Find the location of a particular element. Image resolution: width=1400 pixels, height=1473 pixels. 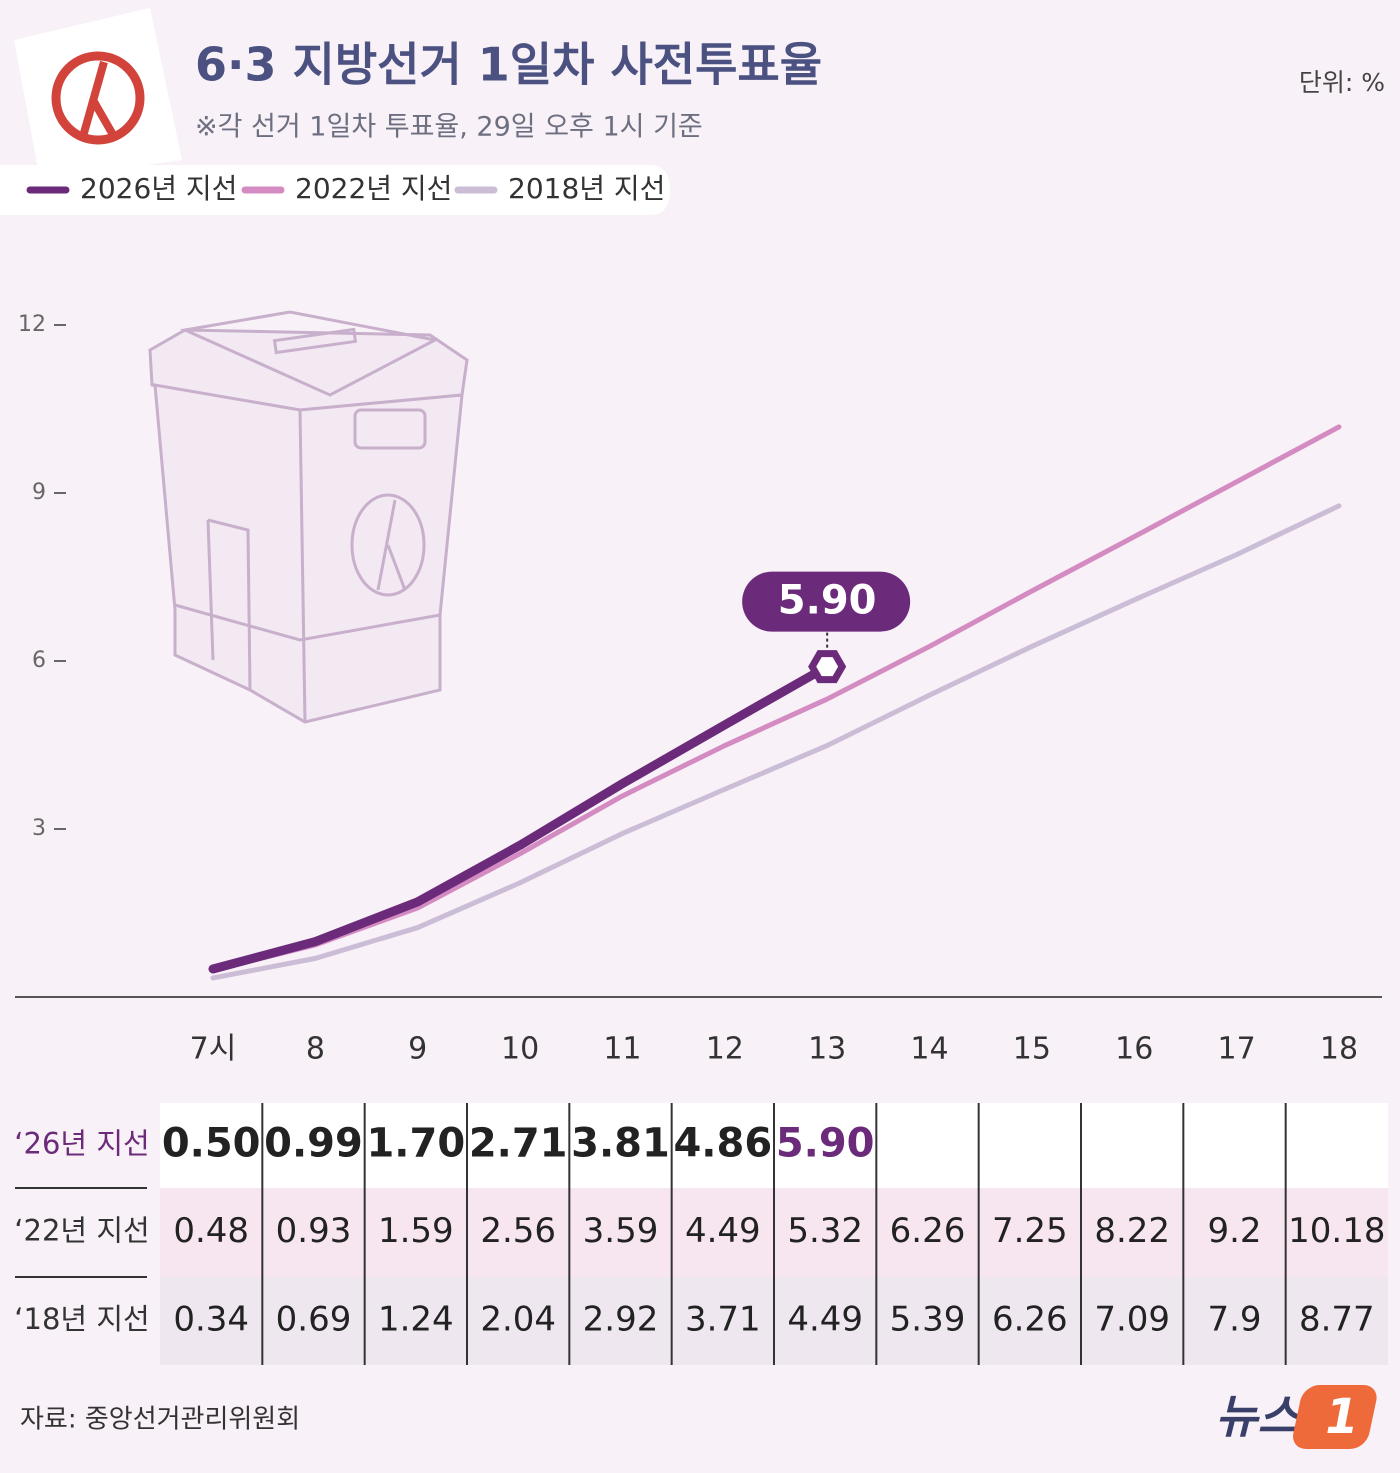

source: 자료: 중앙선거관리위원회 is located at coordinates (160, 1420).